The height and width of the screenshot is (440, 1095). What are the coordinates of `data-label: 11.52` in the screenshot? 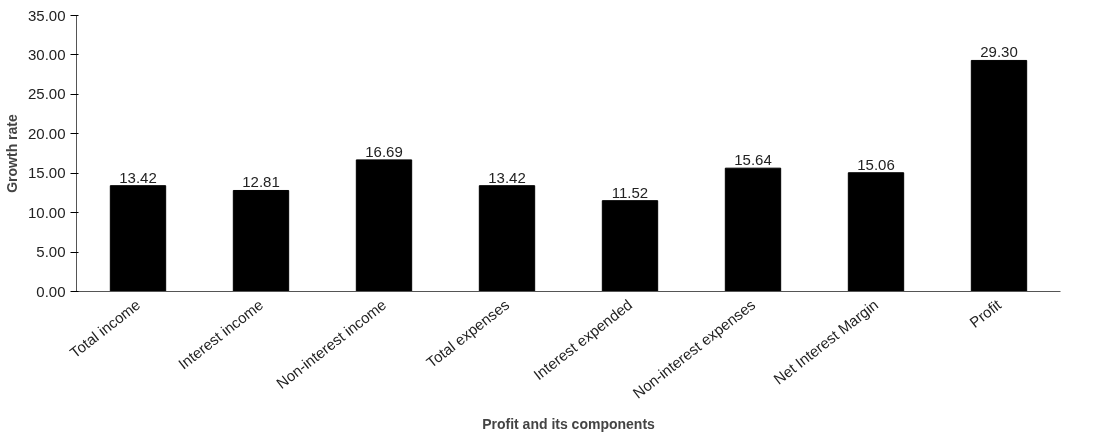 It's located at (630, 192).